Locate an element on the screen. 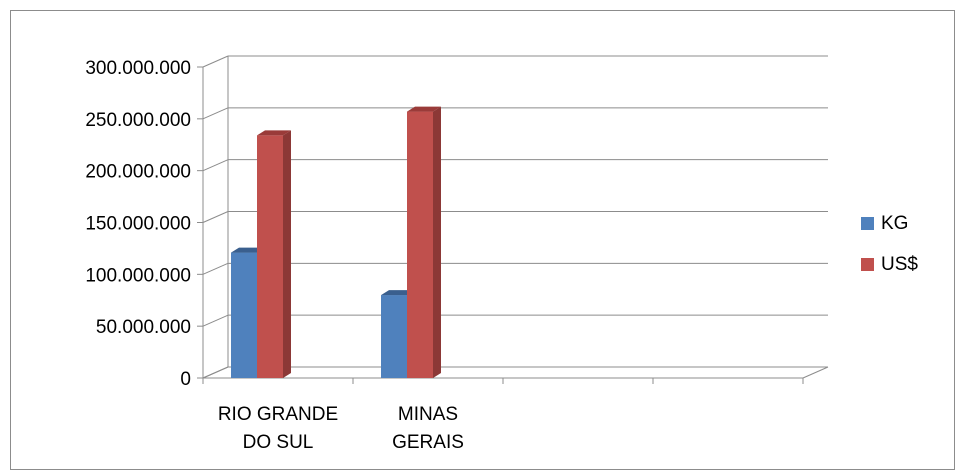 This screenshot has height=475, width=965. y-tick-label: 100.000.000 is located at coordinates (138, 275).